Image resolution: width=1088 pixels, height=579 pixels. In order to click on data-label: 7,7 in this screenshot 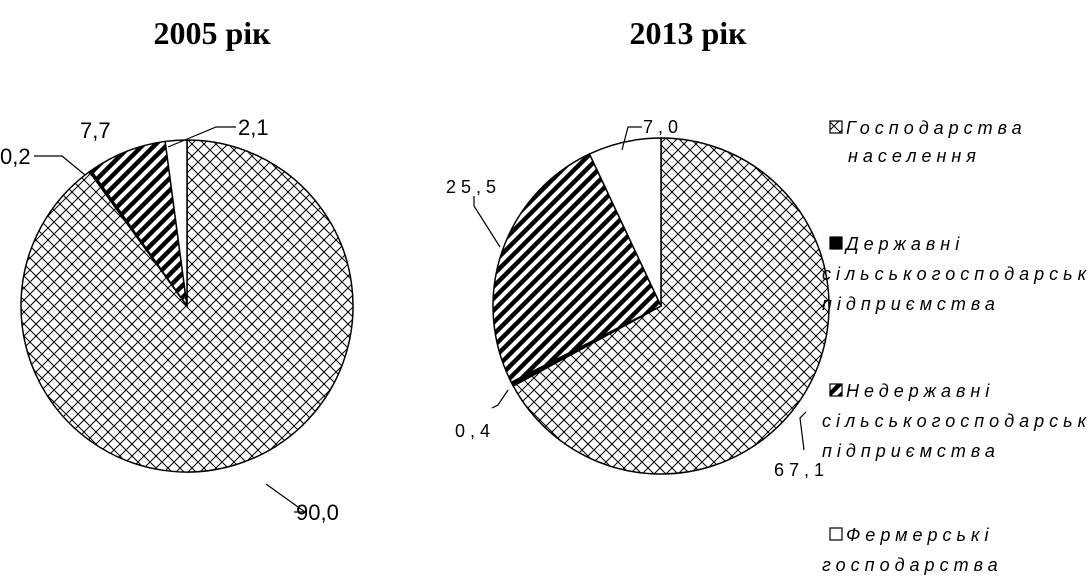, I will do `click(95, 130)`.